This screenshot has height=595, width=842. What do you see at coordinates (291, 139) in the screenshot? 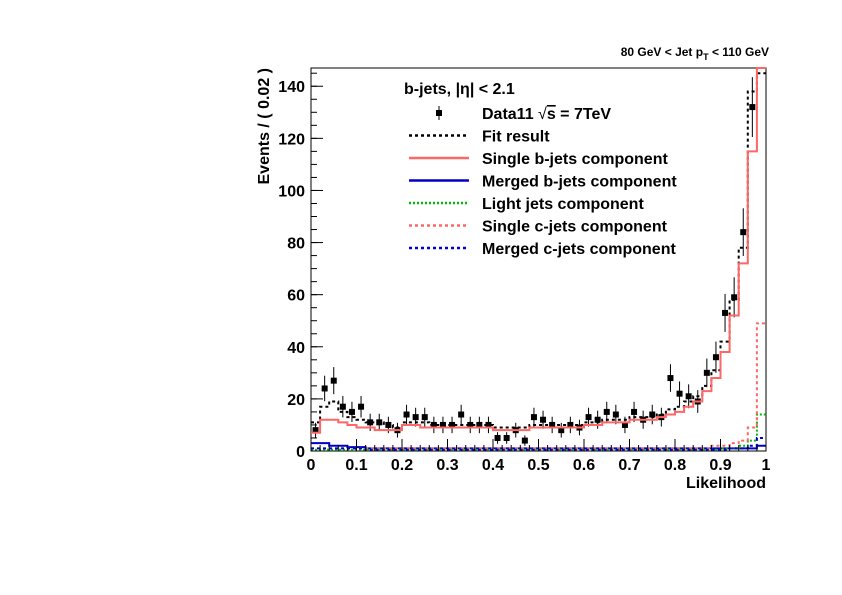
I see `y-tick-label: 120` at bounding box center [291, 139].